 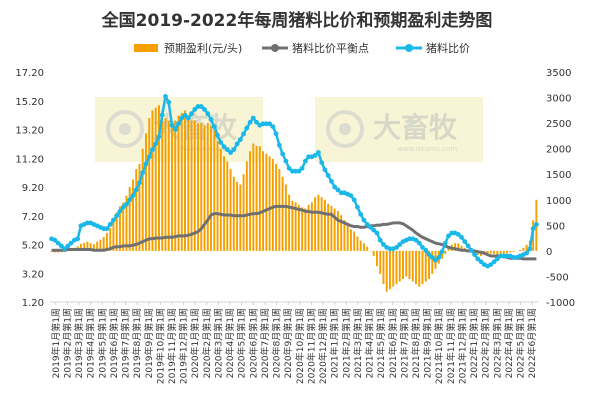 What do you see at coordinates (315, 48) in the screenshot?
I see `legend-item: 猪料比价平衡点` at bounding box center [315, 48].